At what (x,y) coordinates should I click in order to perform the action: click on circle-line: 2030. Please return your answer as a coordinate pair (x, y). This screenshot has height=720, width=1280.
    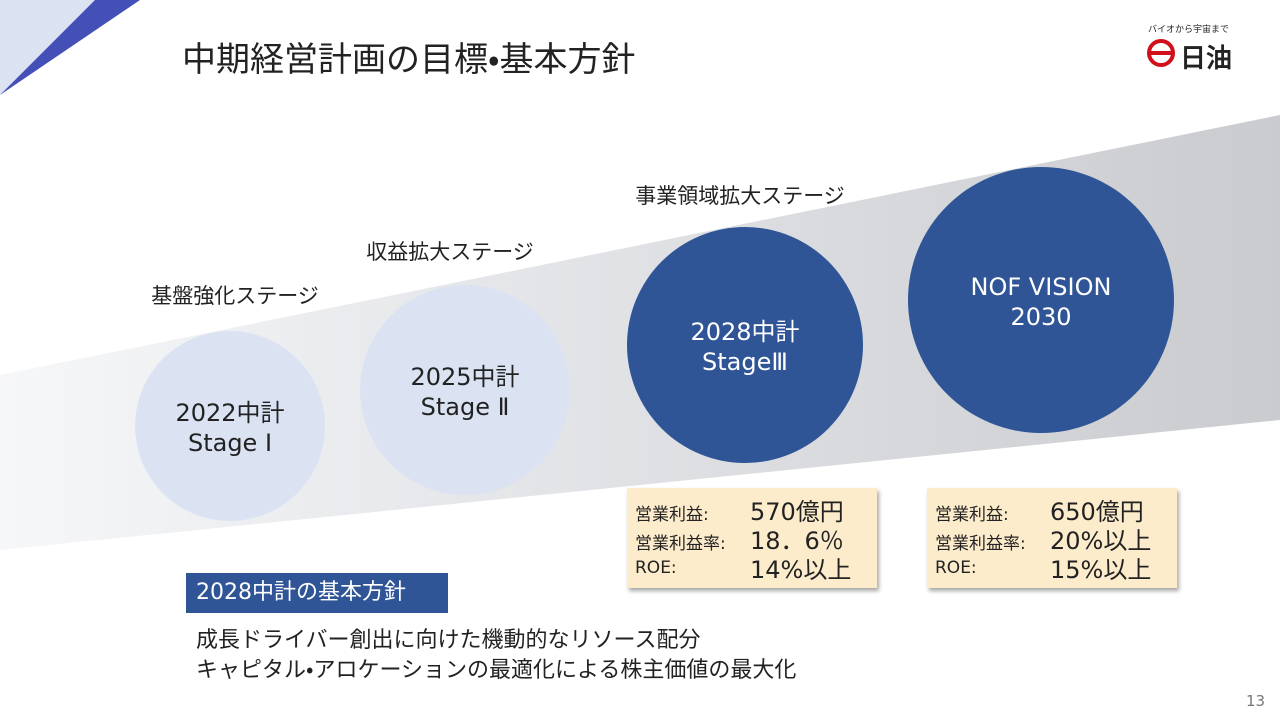
    Looking at the image, I should click on (1041, 317).